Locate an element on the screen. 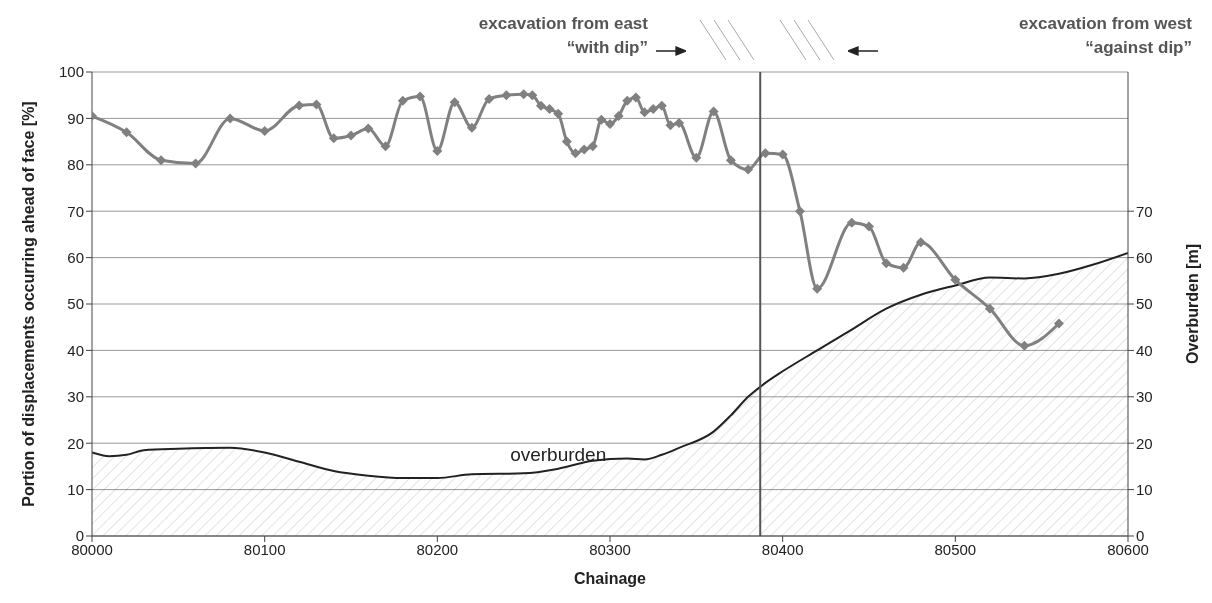  y-tick-label: 40 is located at coordinates (75, 350).